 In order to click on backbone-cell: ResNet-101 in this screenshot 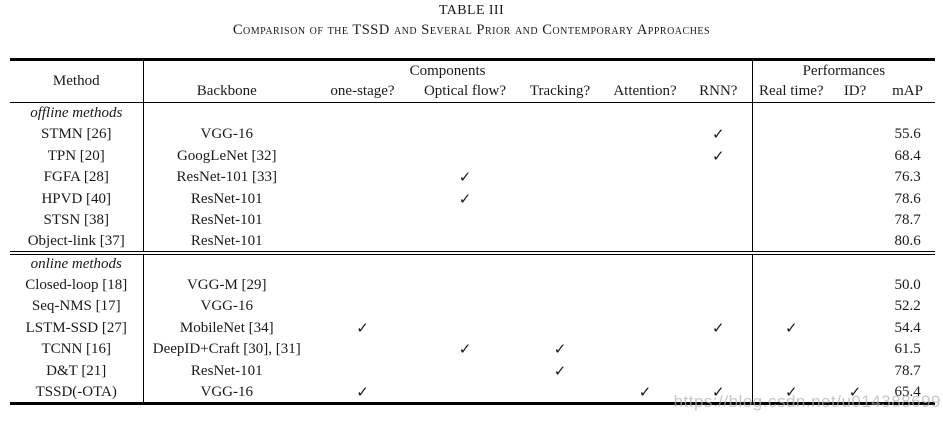, I will do `click(226, 220)`.